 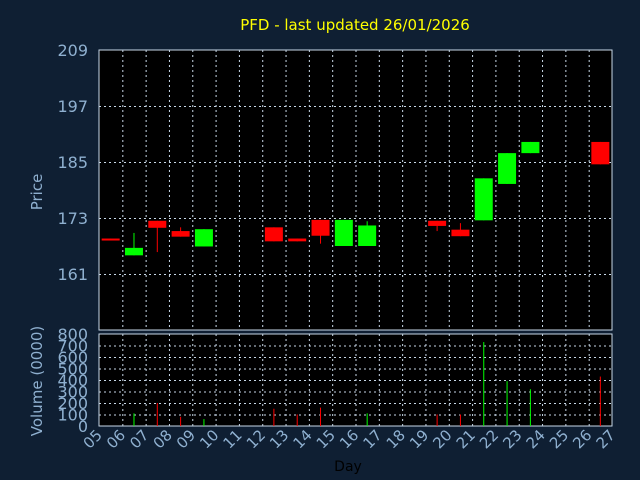 I want to click on volume-tick-label: 200, so click(x=72, y=403).